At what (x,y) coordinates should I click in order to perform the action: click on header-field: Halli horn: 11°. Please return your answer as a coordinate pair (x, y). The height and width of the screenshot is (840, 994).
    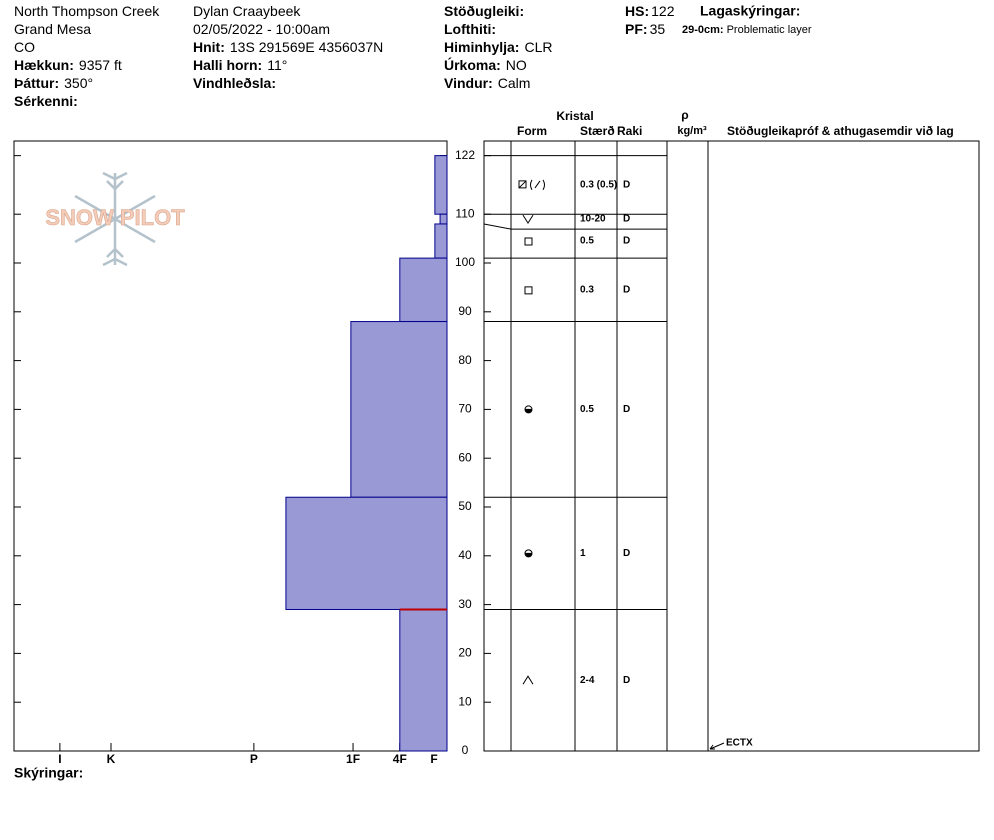
    Looking at the image, I should click on (240, 65).